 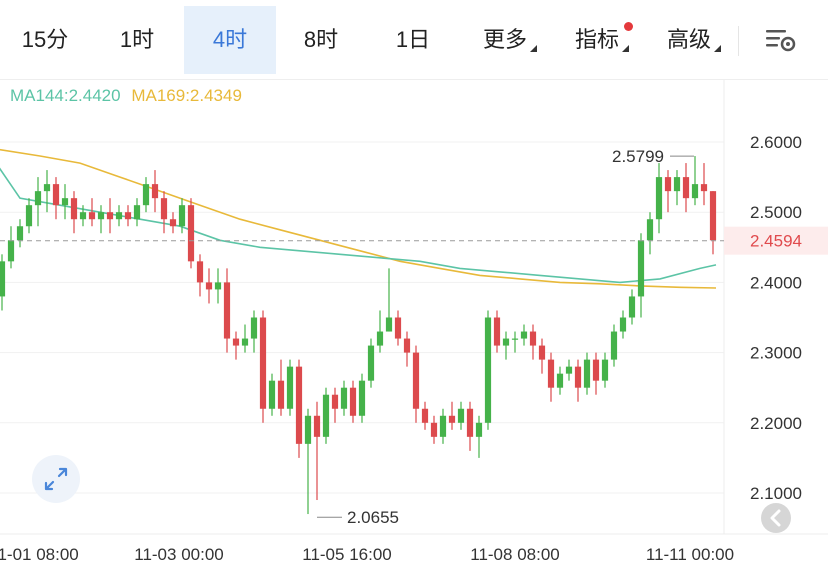 What do you see at coordinates (186, 95) in the screenshot?
I see `ma169-legend: MA169:2.4349` at bounding box center [186, 95].